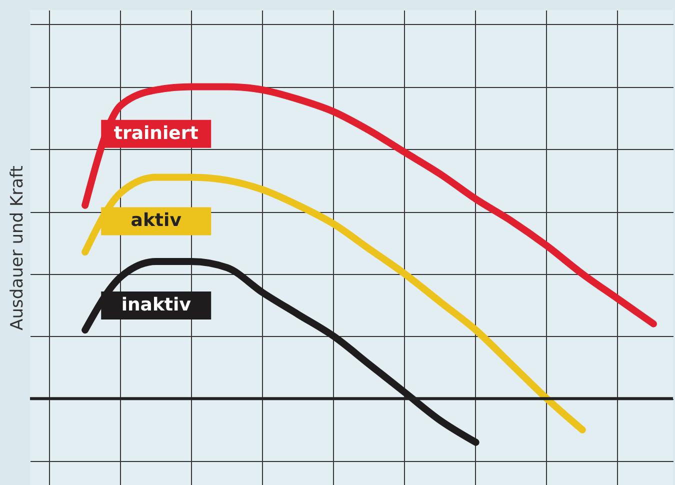 This screenshot has height=485, width=675. What do you see at coordinates (156, 133) in the screenshot?
I see `series-label: trainiert` at bounding box center [156, 133].